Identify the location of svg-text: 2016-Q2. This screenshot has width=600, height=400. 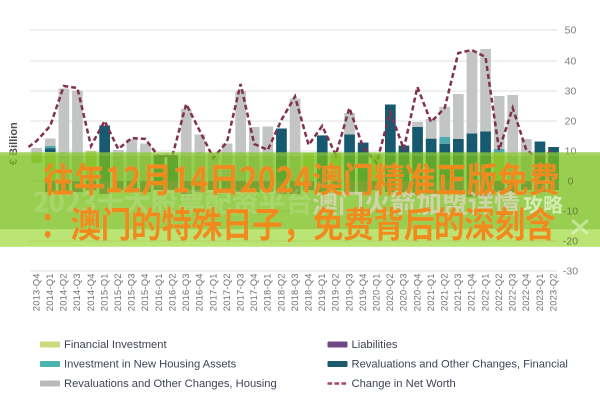
(172, 292).